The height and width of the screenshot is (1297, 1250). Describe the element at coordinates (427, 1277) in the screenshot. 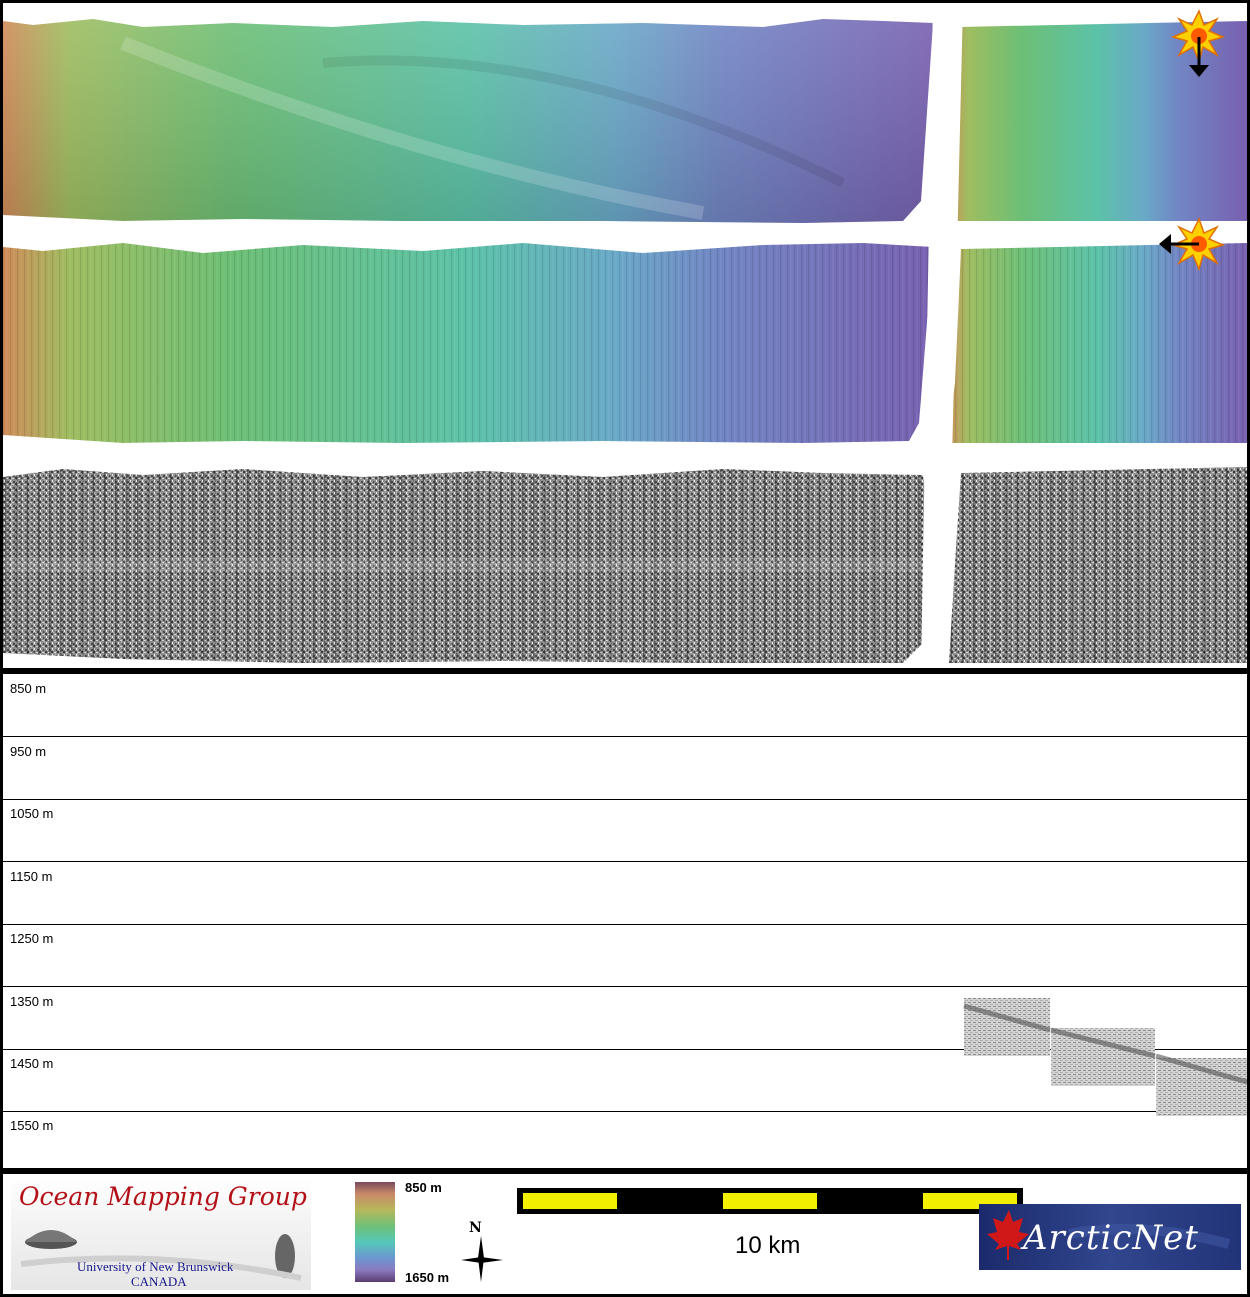

I see `colorbar-bottom-label: 1650 m` at that location.